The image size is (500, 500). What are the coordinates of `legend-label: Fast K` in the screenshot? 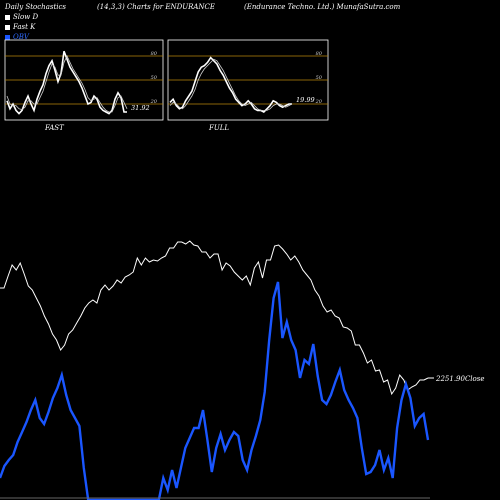 It's located at (24, 27).